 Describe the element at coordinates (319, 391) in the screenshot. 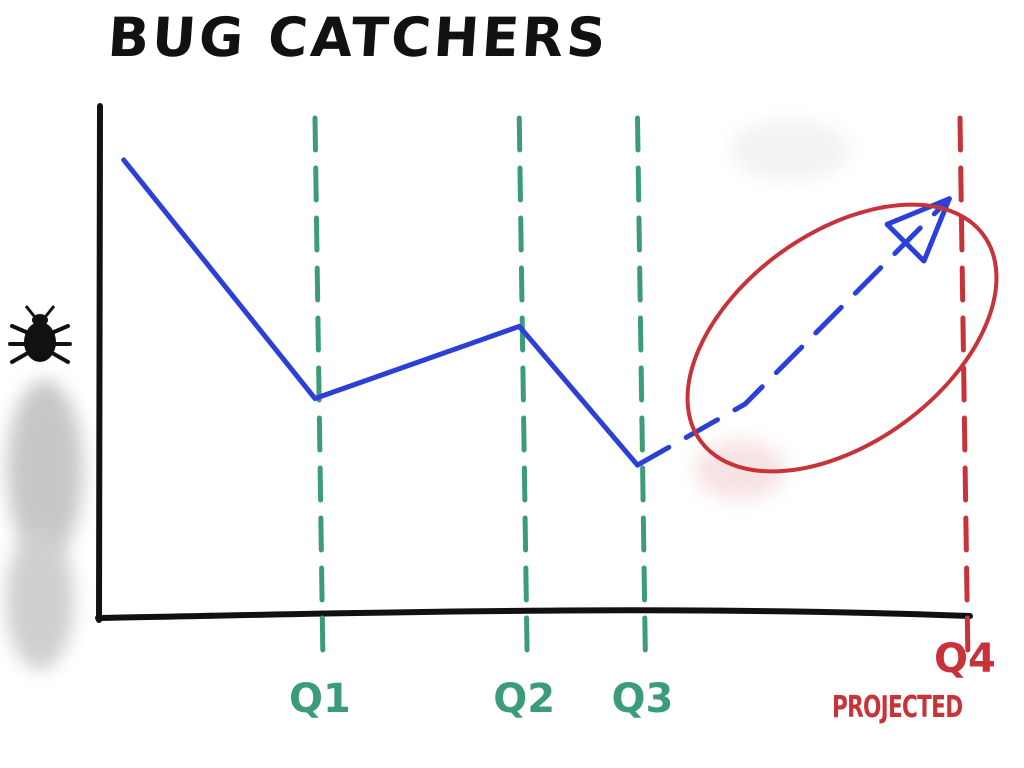

I see `marker-line-q1` at that location.